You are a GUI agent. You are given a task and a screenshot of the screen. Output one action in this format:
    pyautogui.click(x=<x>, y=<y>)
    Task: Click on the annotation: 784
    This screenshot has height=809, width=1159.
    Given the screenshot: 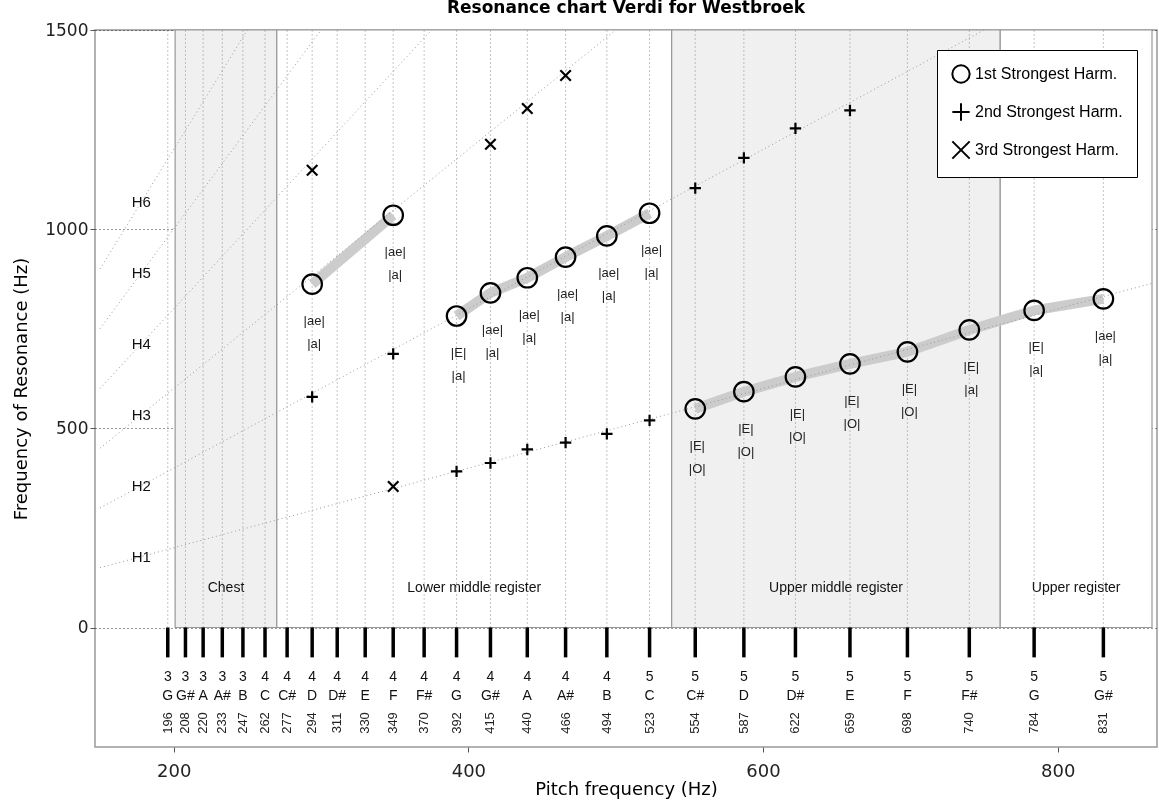 What is the action you would take?
    pyautogui.click(x=1034, y=723)
    